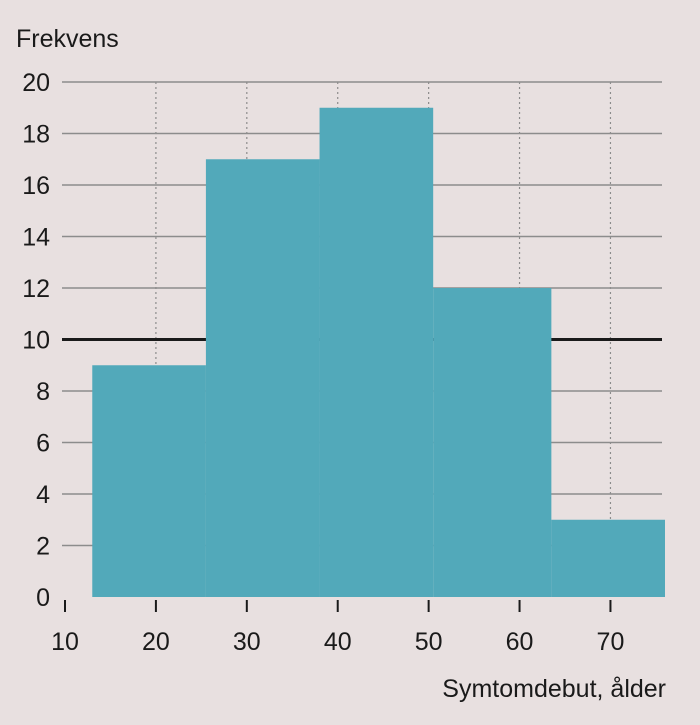 Image resolution: width=700 pixels, height=725 pixels. What do you see at coordinates (43, 598) in the screenshot?
I see `y-tick-label-0: 0` at bounding box center [43, 598].